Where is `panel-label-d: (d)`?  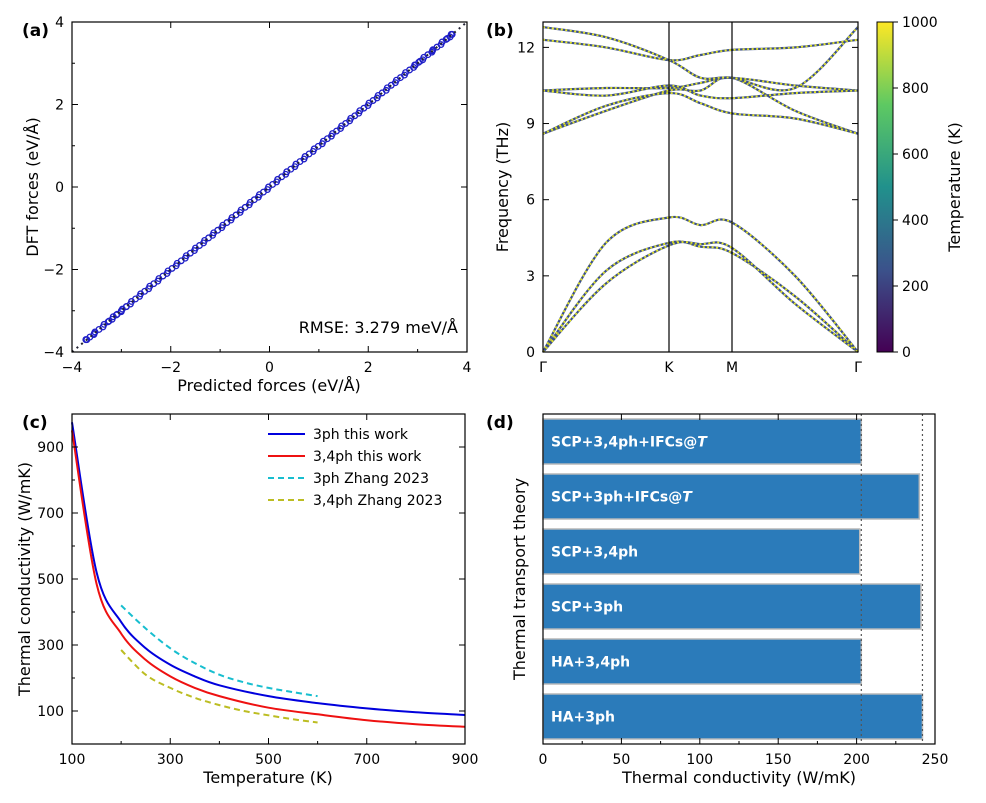
panel-label-d: (d) is located at coordinates (500, 423).